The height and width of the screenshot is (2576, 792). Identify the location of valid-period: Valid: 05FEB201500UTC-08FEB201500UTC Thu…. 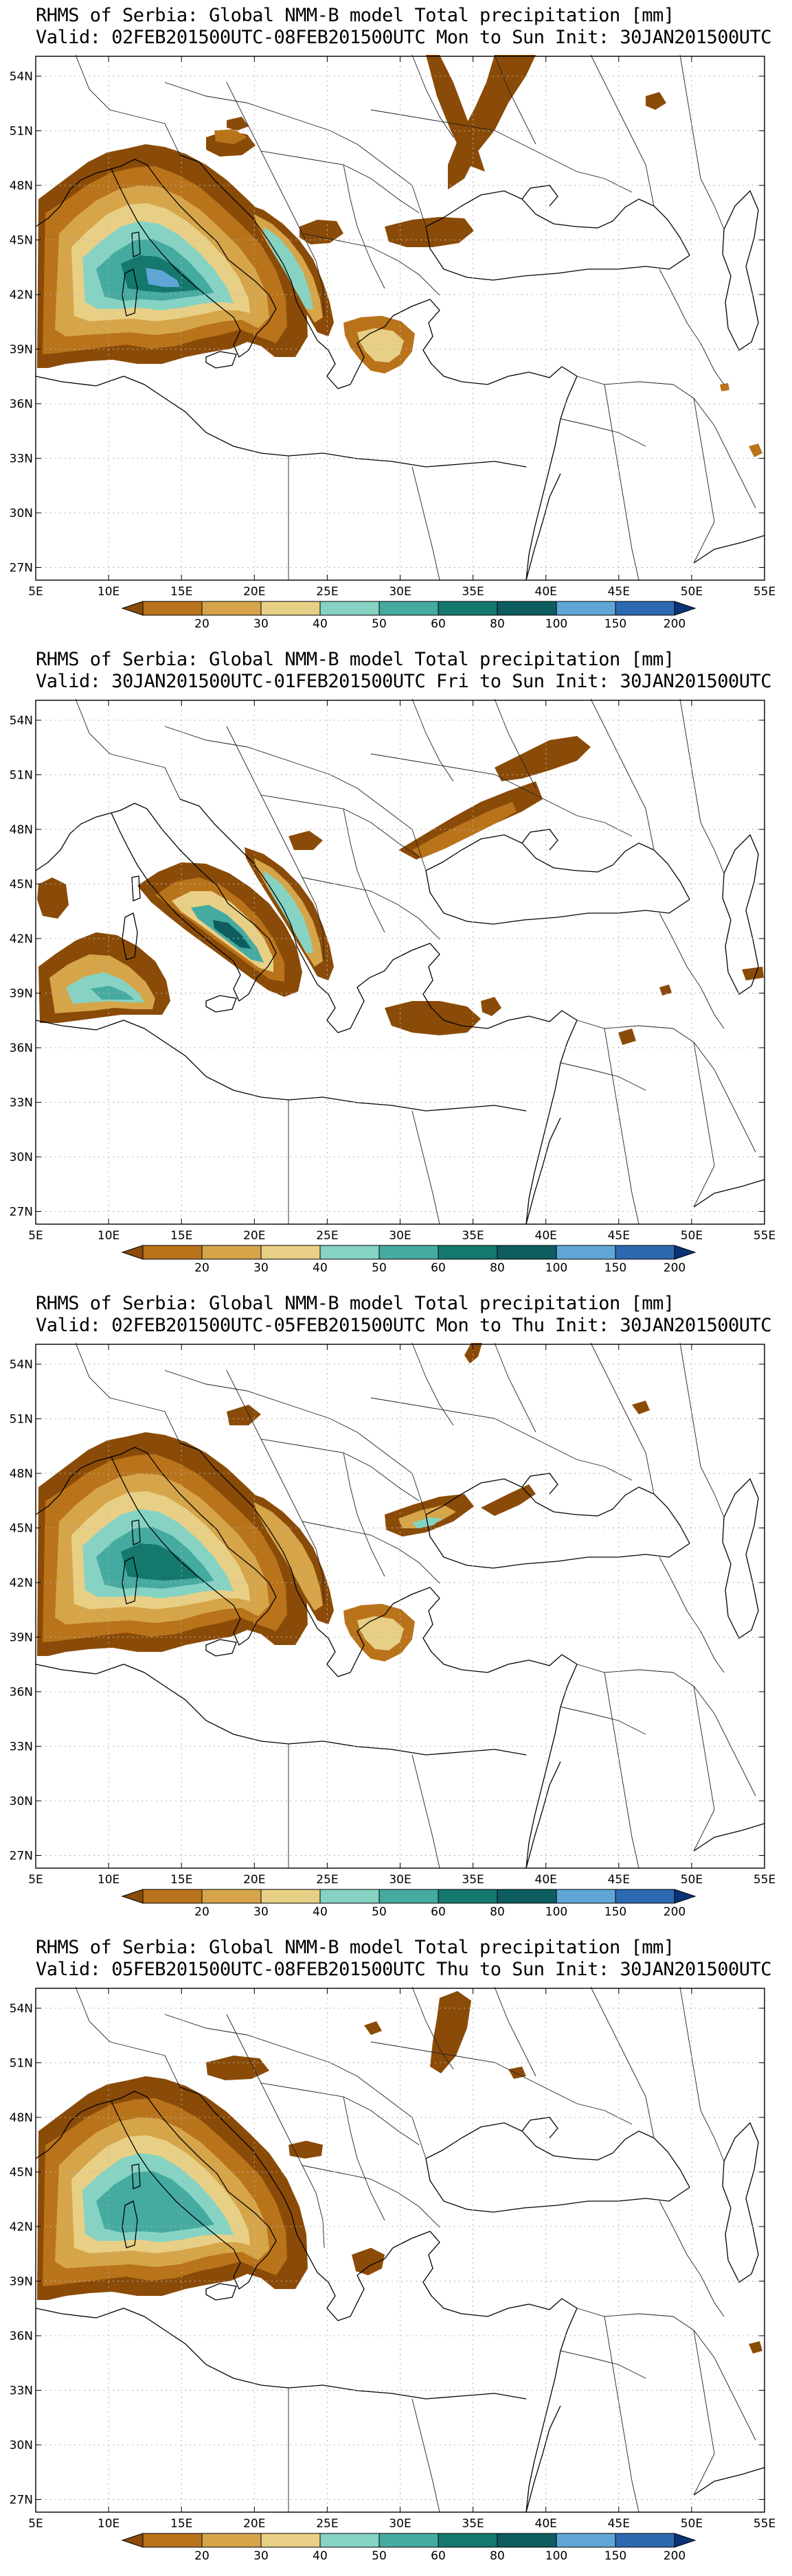
(291, 1969).